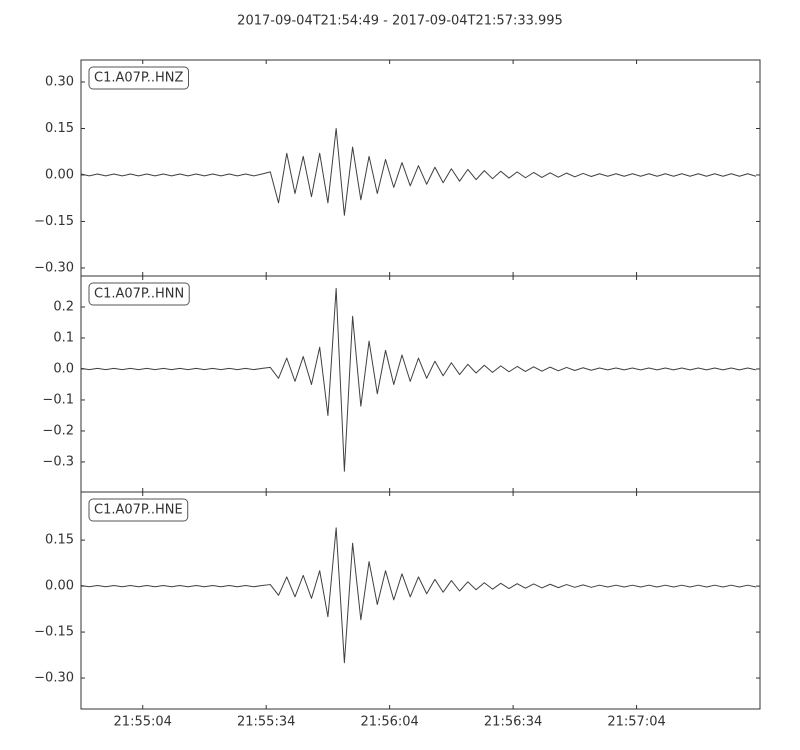  Describe the element at coordinates (58, 461) in the screenshot. I see `y-tick-label: −0.3` at that location.